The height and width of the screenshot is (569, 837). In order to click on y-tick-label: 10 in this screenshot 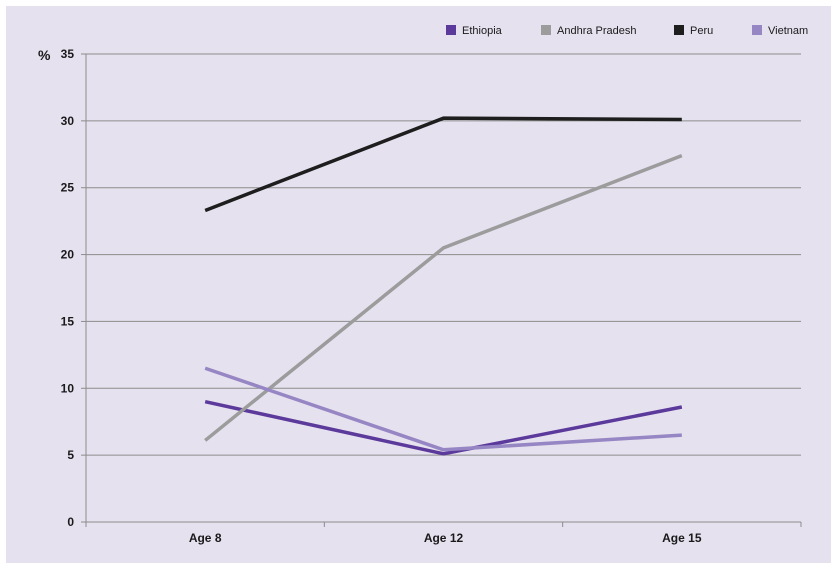, I will do `click(68, 388)`.